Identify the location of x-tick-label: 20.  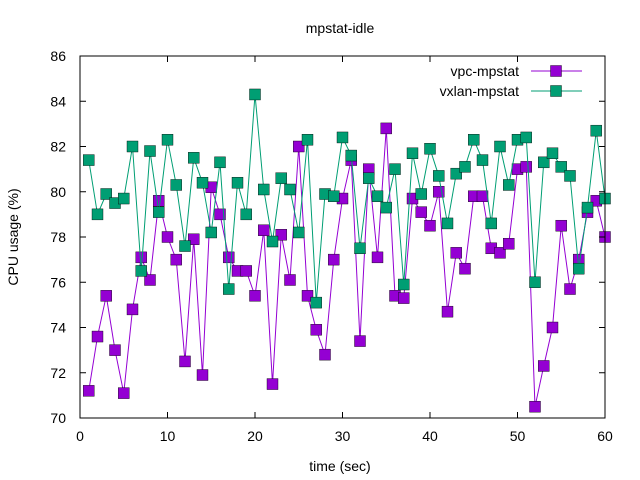
(255, 436).